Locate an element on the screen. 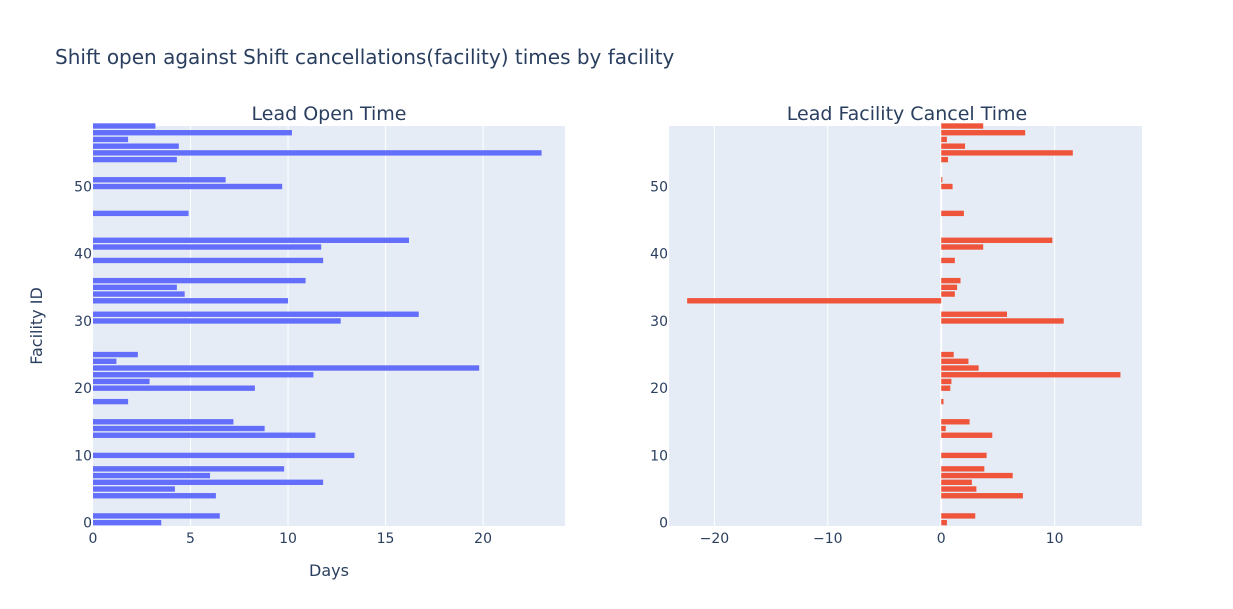 This screenshot has width=1233, height=609. y-ticks-cancel: 0 10 20 30 40 50 is located at coordinates (659, 356).